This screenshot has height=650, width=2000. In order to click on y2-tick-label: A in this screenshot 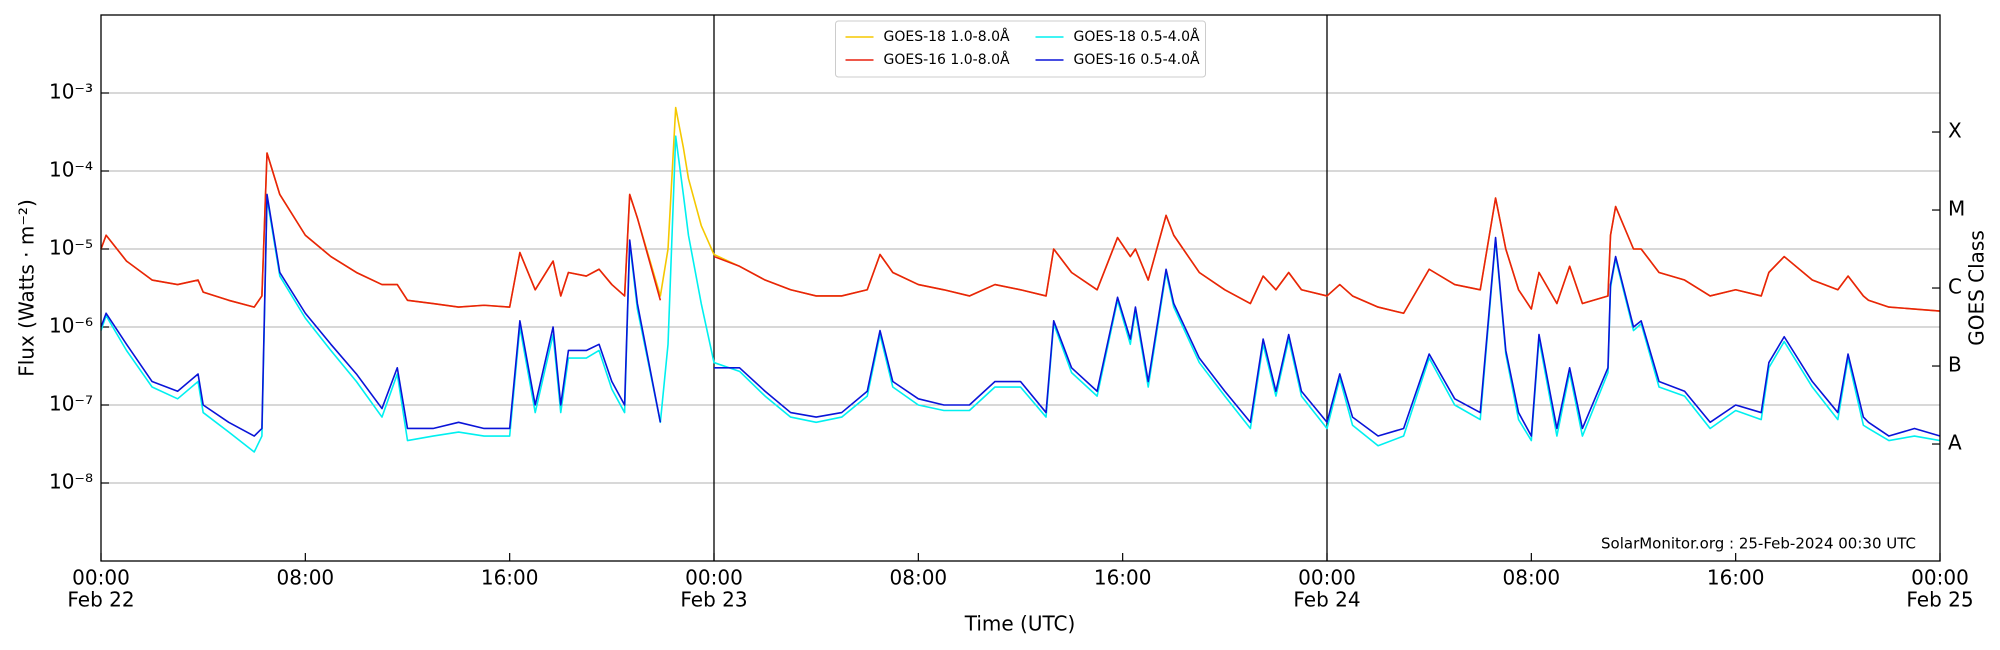, I will do `click(1955, 443)`.